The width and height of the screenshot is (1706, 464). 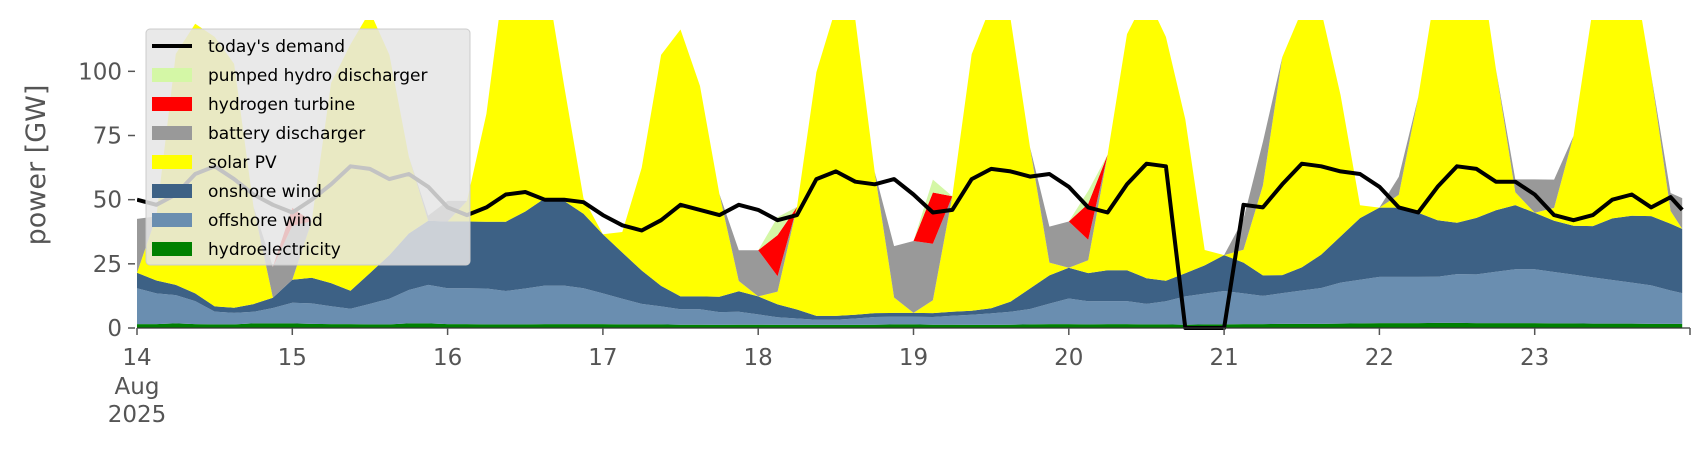 What do you see at coordinates (265, 192) in the screenshot?
I see `legend-label-onshore-wind: onshore wind` at bounding box center [265, 192].